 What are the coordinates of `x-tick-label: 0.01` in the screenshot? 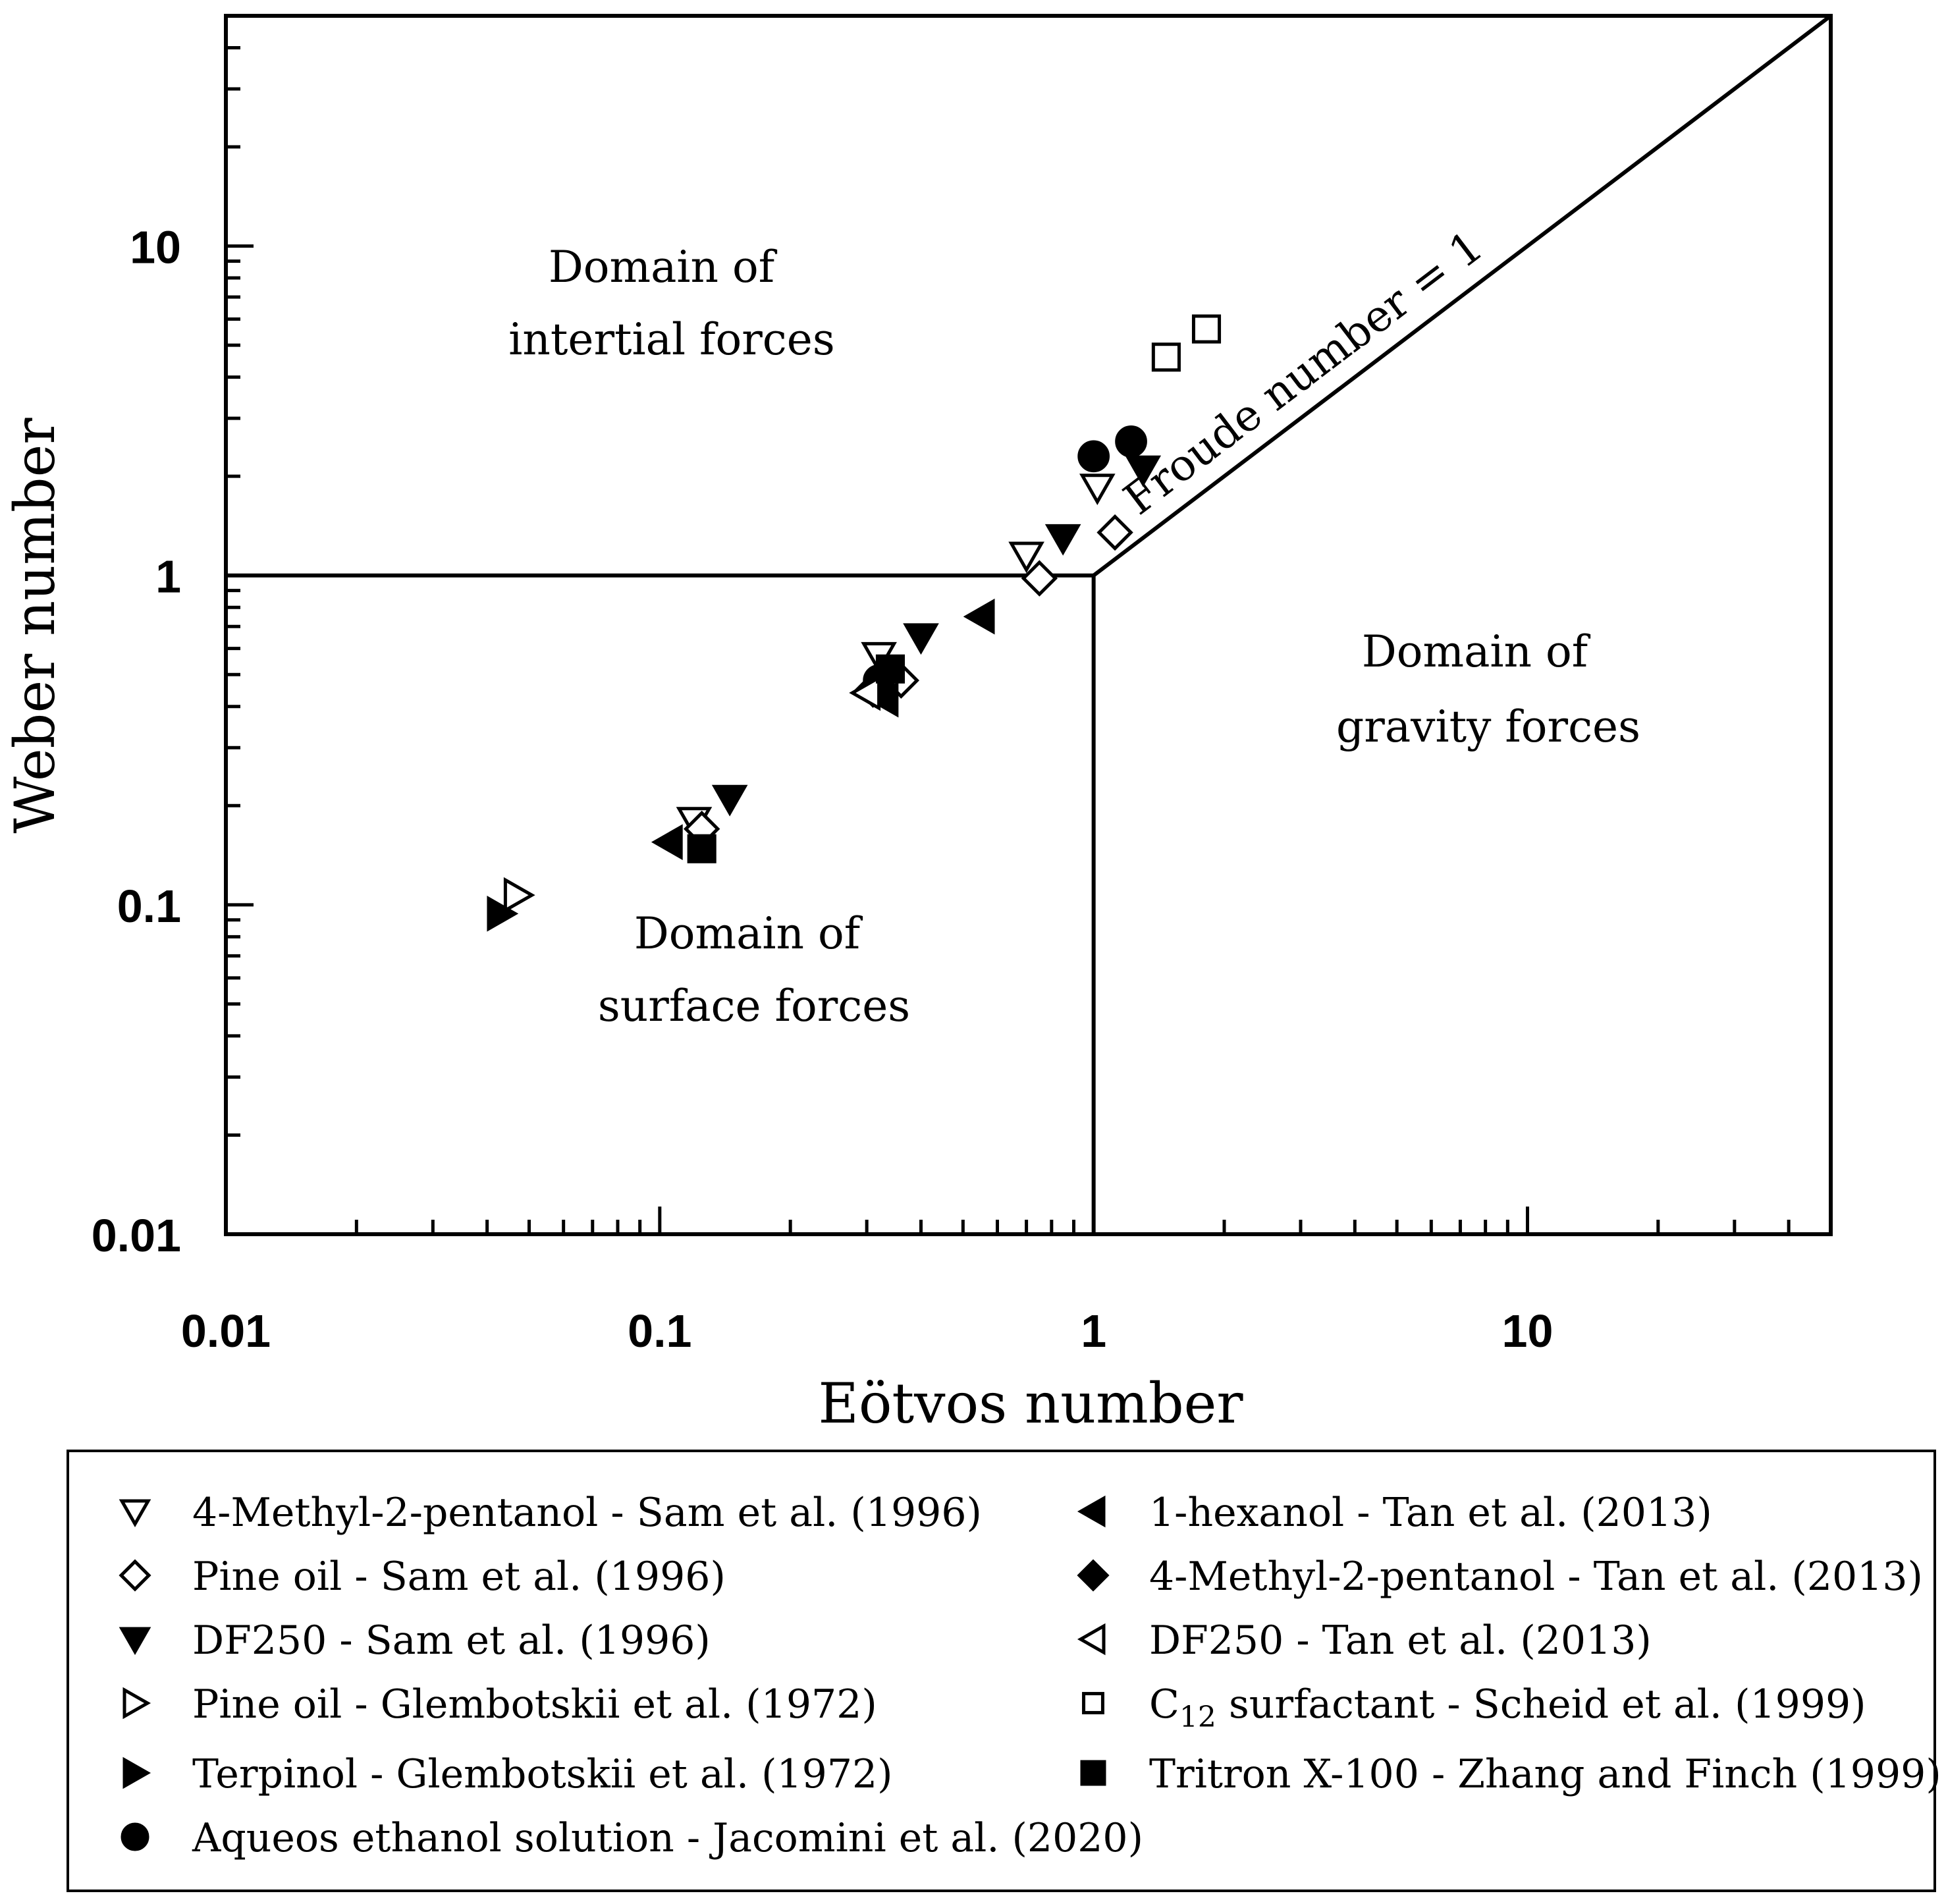 It's located at (226, 1331).